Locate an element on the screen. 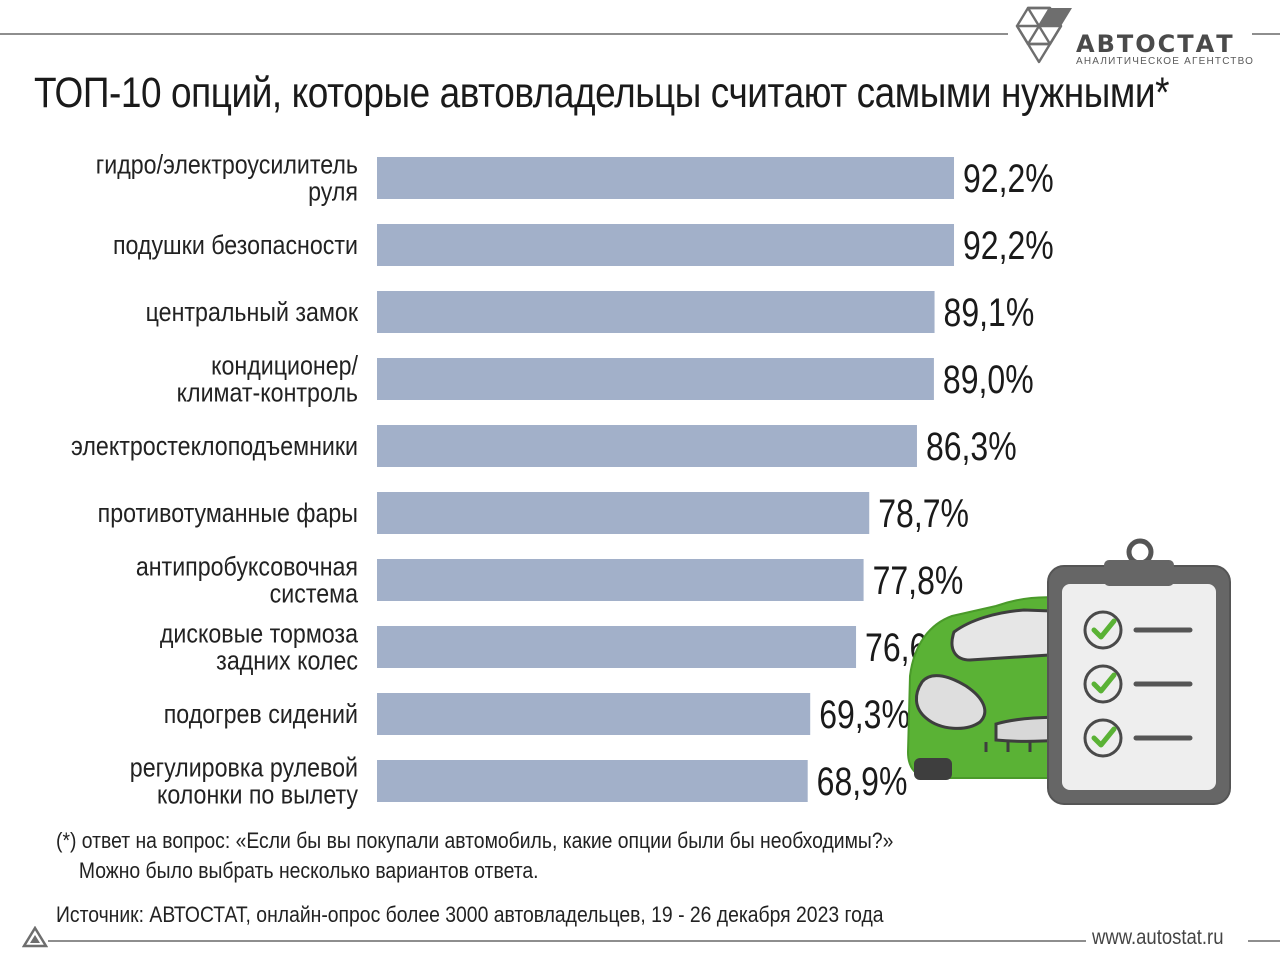 The width and height of the screenshot is (1280, 960). value-label: 89,0% is located at coordinates (988, 379).